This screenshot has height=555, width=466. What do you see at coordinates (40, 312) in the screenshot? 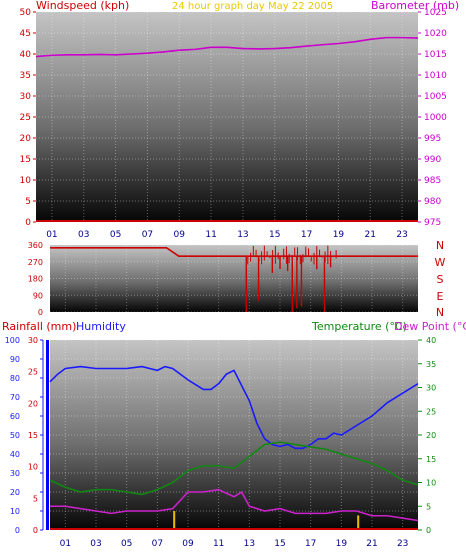
I see `direction-tick-label: 0` at bounding box center [40, 312].